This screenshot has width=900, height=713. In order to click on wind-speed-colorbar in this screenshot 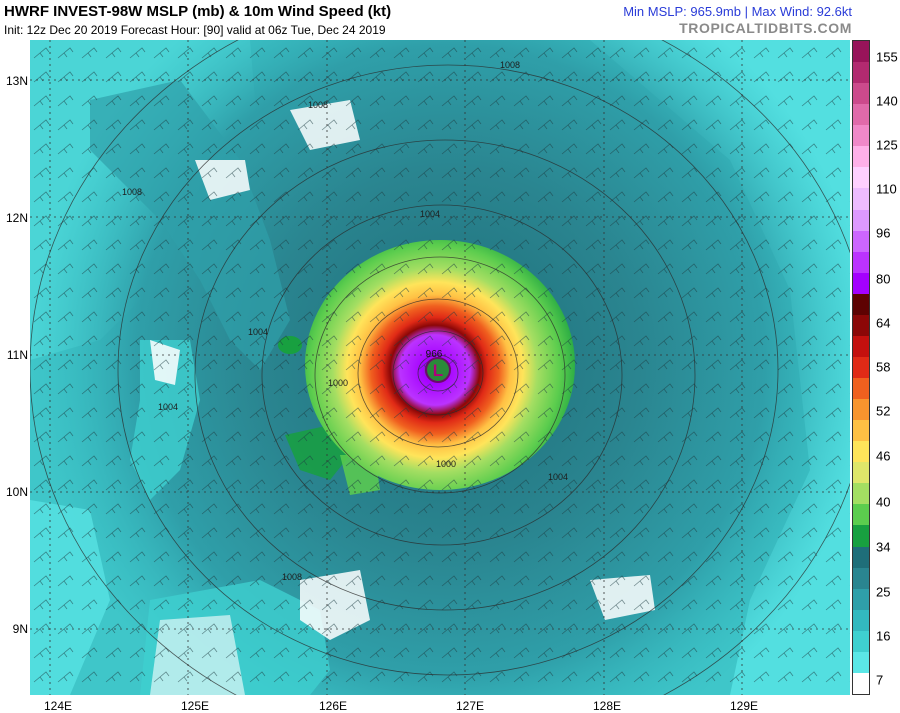, I will do `click(861, 367)`.